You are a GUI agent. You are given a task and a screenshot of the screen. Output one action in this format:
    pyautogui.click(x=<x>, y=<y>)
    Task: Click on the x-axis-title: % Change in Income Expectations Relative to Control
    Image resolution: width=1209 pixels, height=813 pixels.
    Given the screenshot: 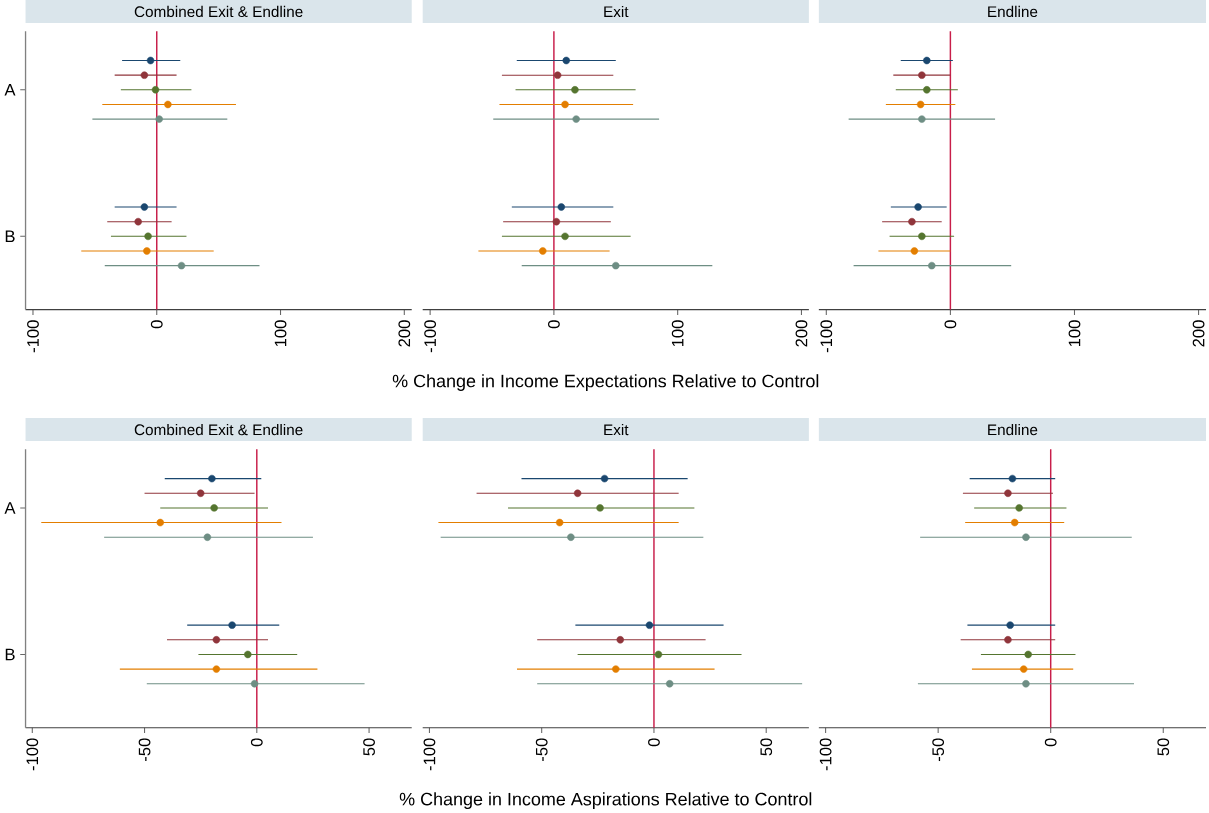 What is the action you would take?
    pyautogui.click(x=605, y=382)
    